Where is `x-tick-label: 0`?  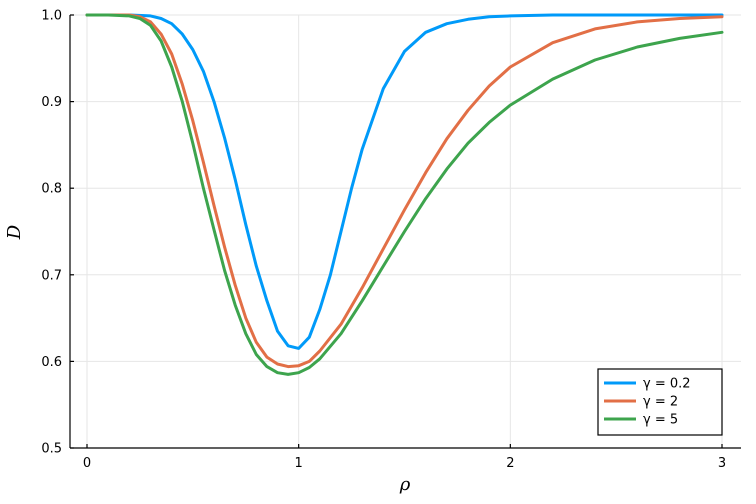 x-tick-label: 0 is located at coordinates (87, 463).